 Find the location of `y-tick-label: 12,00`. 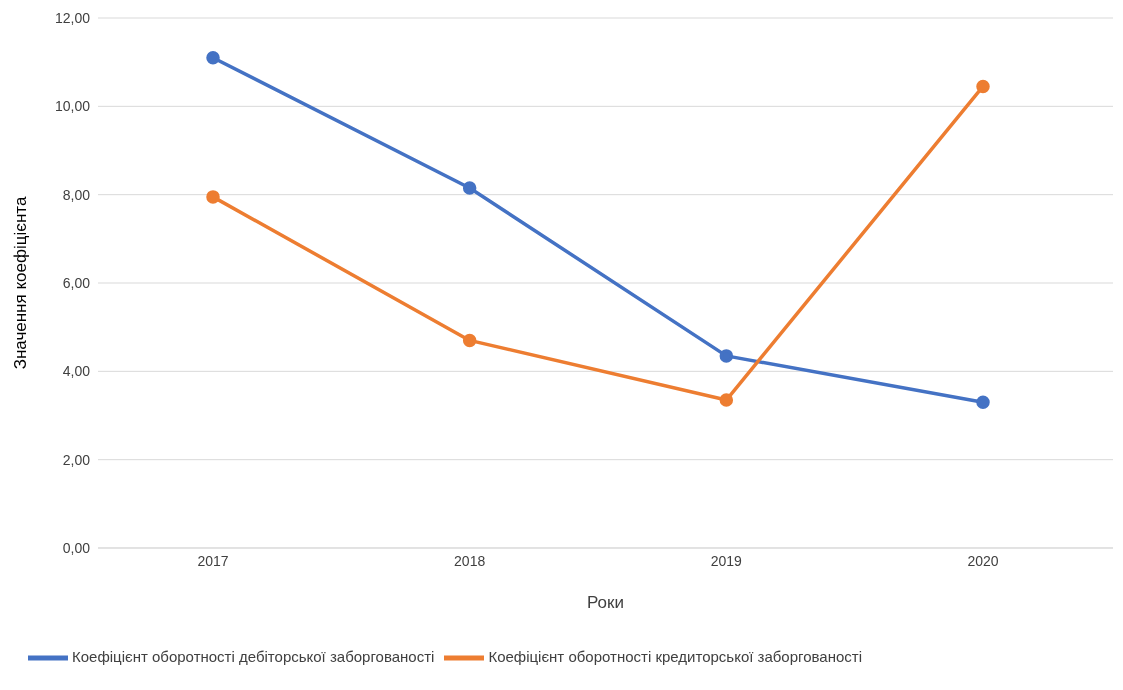

y-tick-label: 12,00 is located at coordinates (72, 17).